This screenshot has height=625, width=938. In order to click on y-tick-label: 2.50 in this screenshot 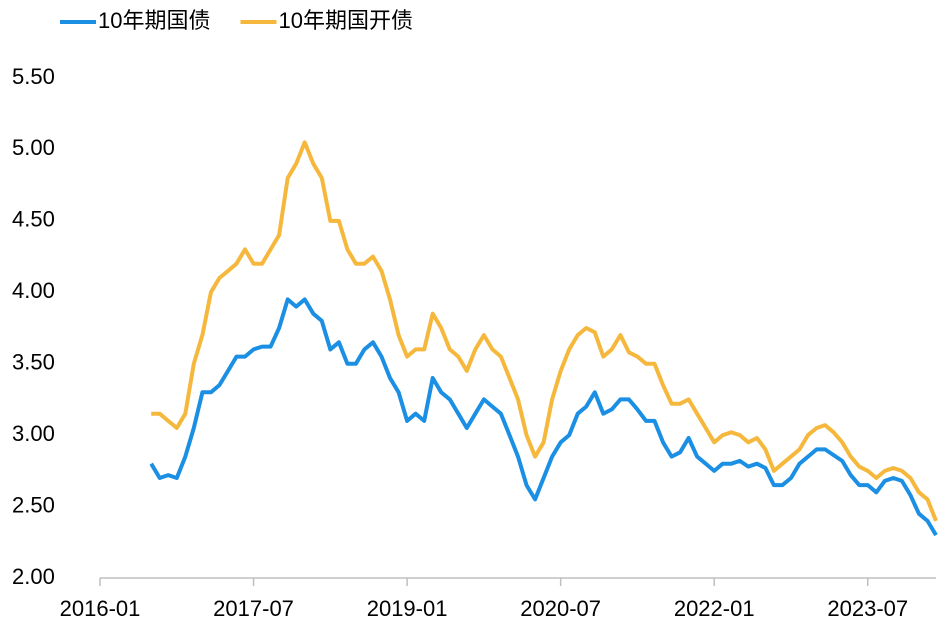, I will do `click(33, 504)`.